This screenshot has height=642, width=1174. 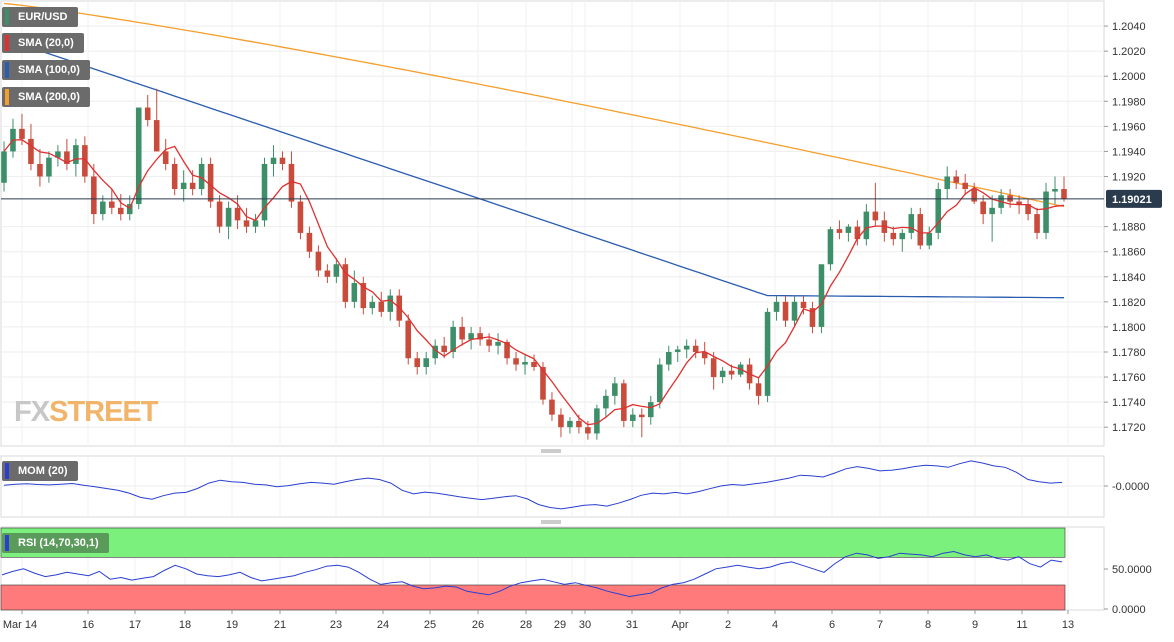 I want to click on time-tick-label: 7, so click(x=880, y=625).